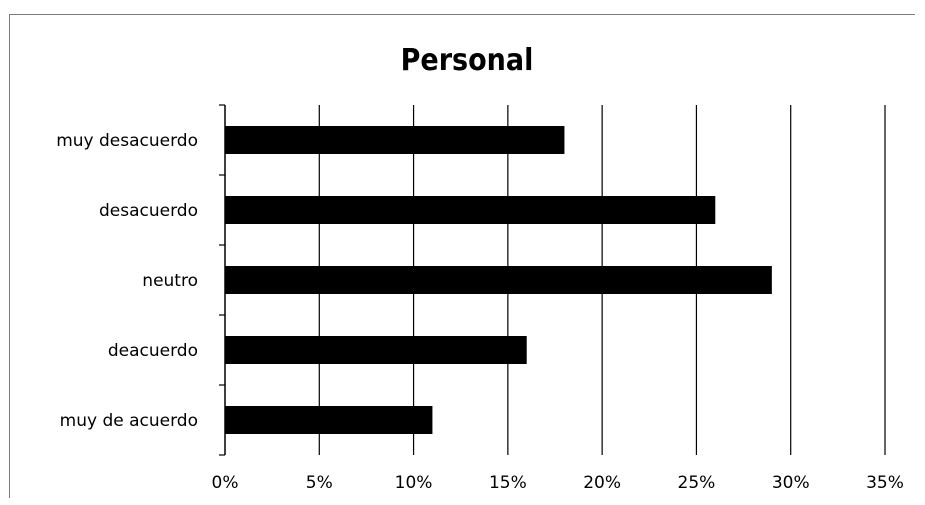  Describe the element at coordinates (602, 483) in the screenshot. I see `x-tick-label: 20%` at that location.